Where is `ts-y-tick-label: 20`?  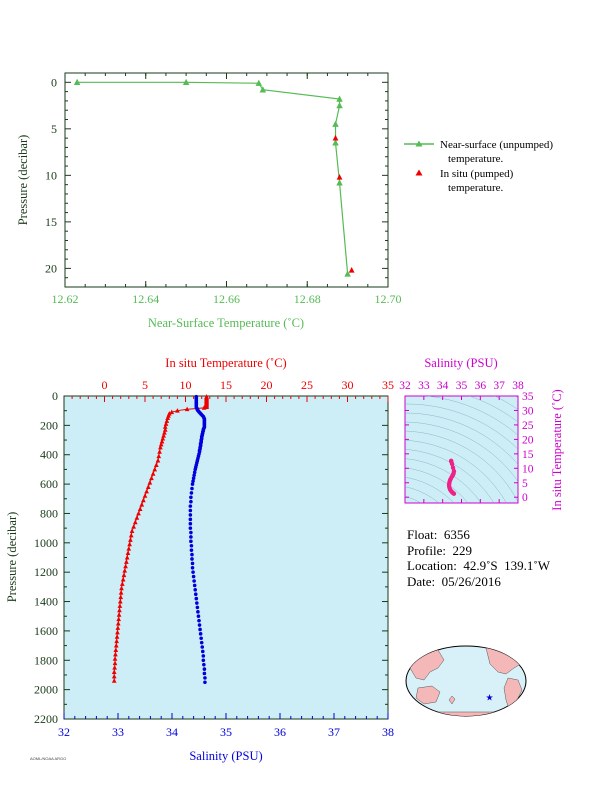 ts-y-tick-label: 20 is located at coordinates (528, 440).